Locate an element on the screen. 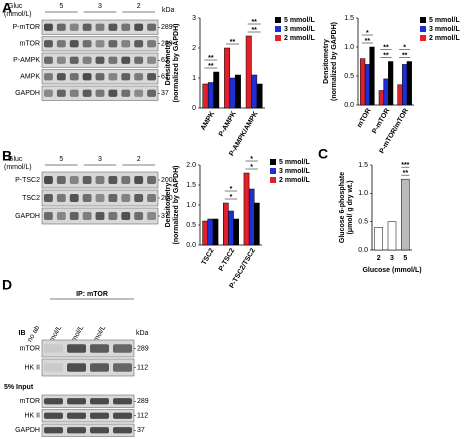 The height and width of the screenshot is (439, 474). row-label: AMPK is located at coordinates (30, 77).